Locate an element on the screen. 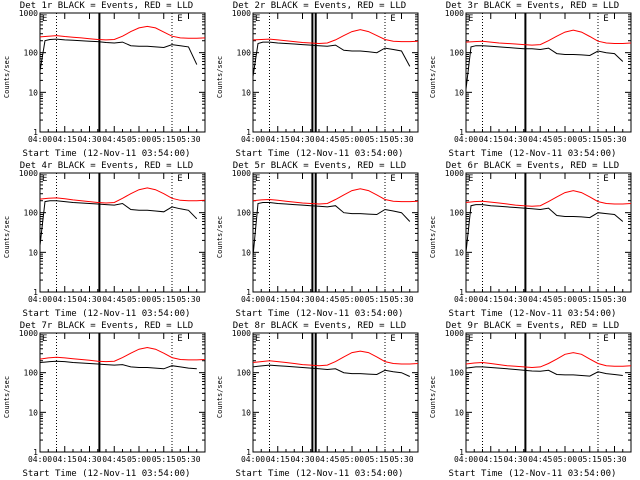 This screenshot has width=640, height=480. panel-title: Det 5r BLACK = Events, RED = LLD is located at coordinates (319, 166).